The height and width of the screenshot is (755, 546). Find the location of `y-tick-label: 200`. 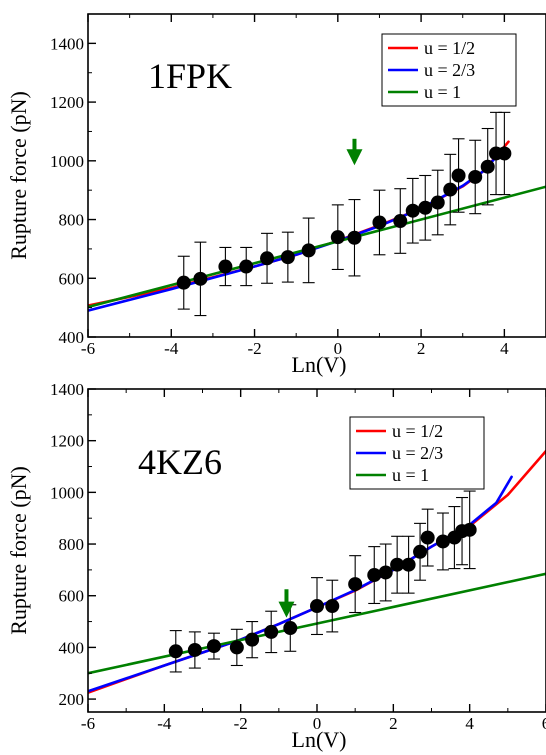

y-tick-label: 200 is located at coordinates (72, 699).